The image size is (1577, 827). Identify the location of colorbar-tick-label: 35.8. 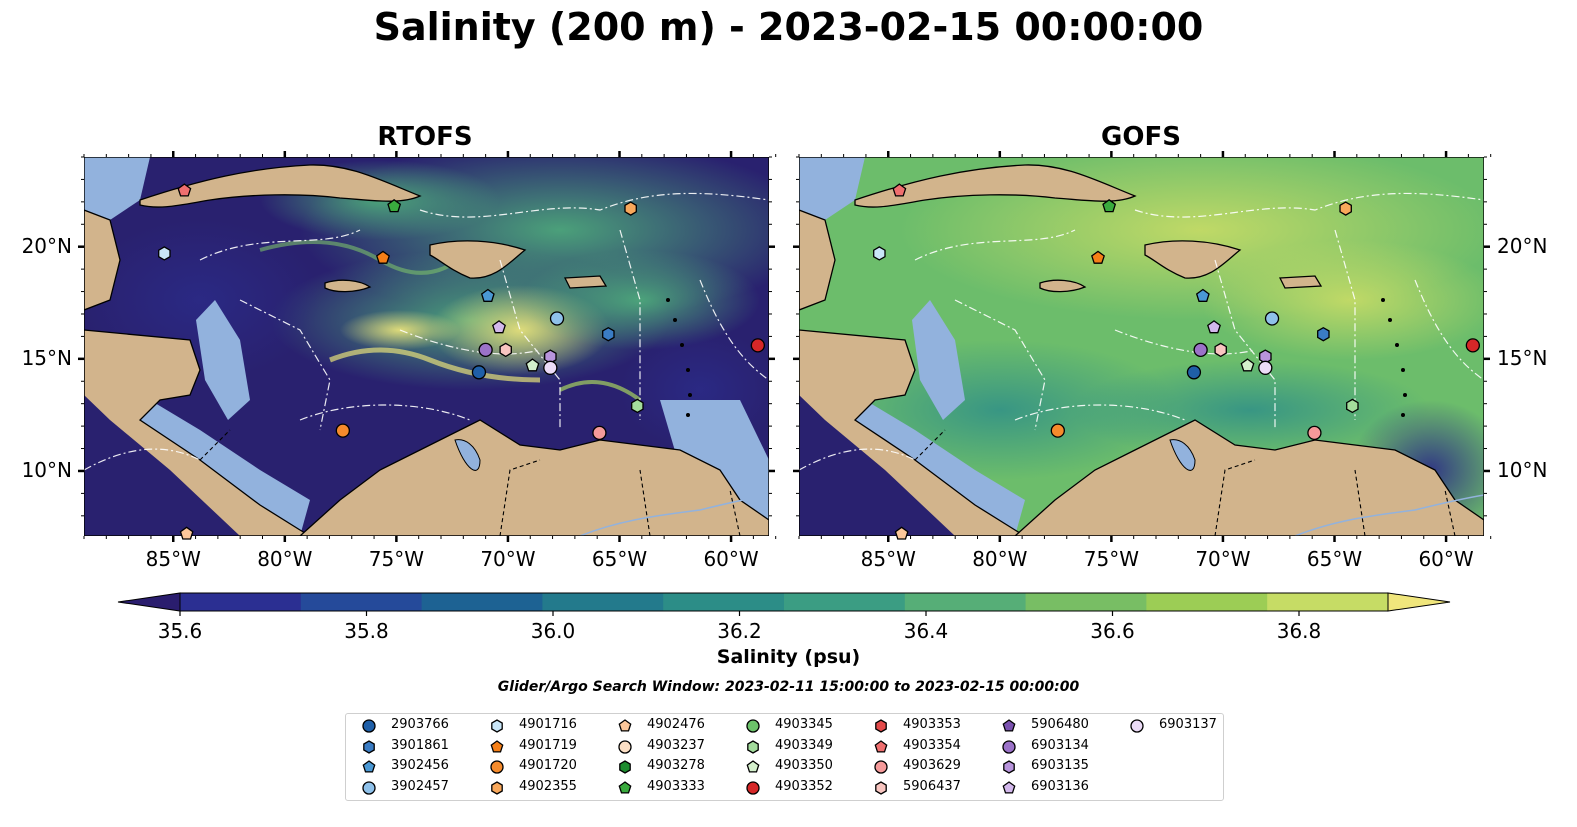
(366, 631).